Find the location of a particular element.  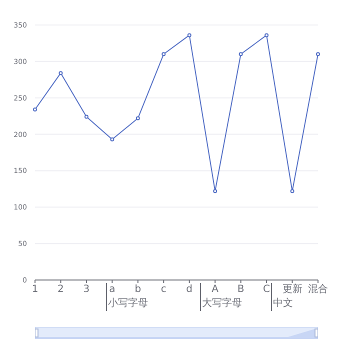

text: 大写字母 is located at coordinates (222, 304).